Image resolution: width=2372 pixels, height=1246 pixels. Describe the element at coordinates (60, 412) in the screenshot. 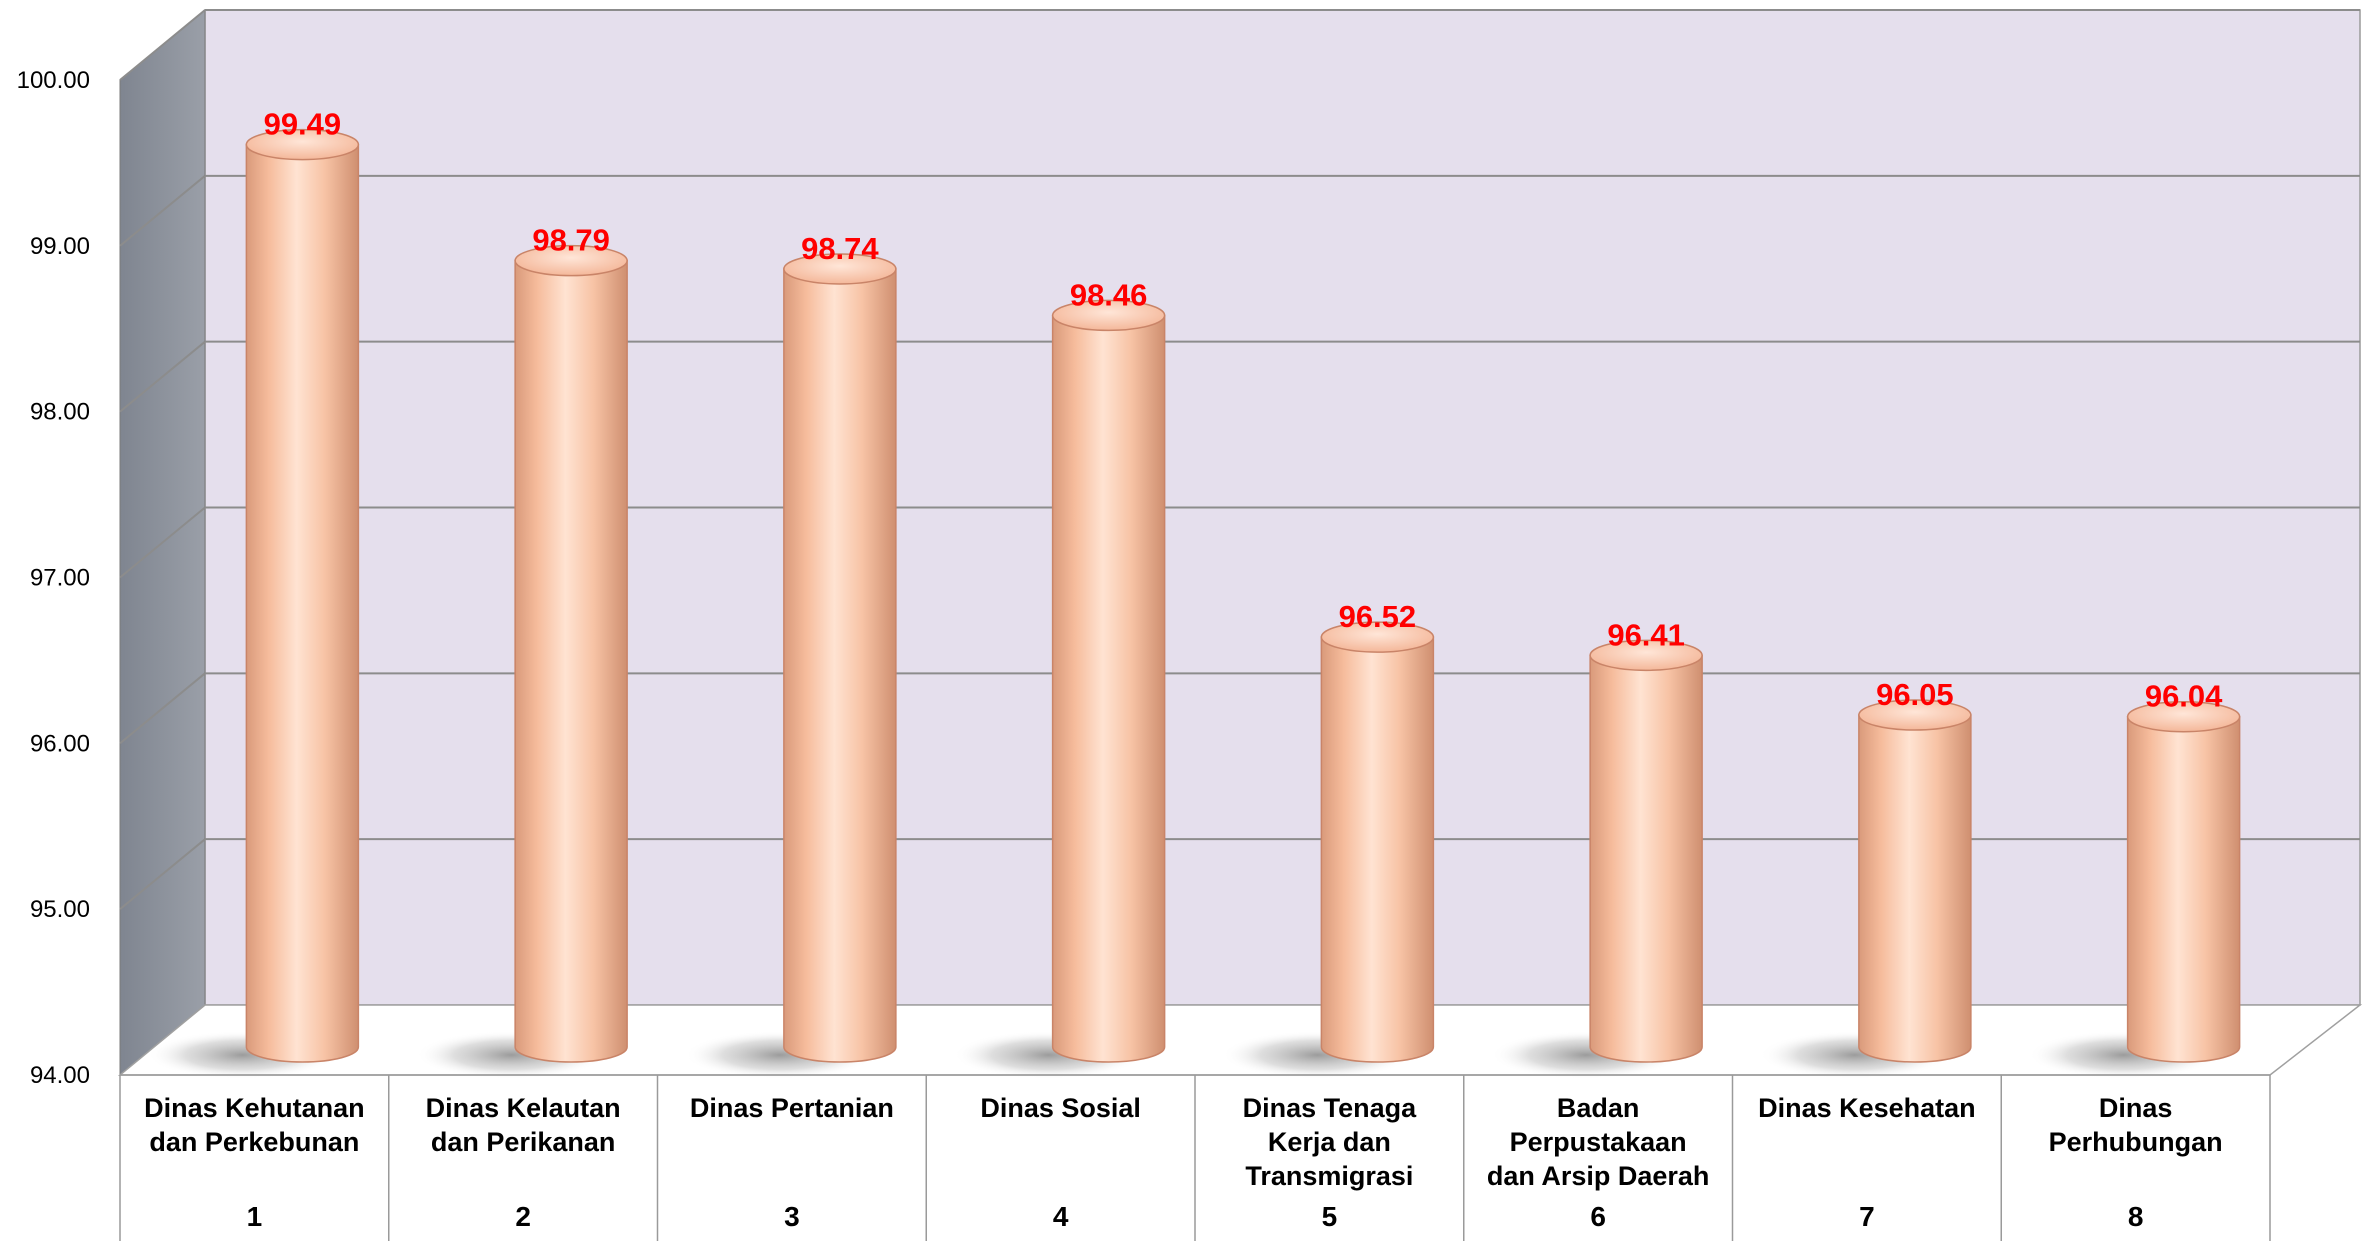

I see `y-tick-label: 98.00` at that location.